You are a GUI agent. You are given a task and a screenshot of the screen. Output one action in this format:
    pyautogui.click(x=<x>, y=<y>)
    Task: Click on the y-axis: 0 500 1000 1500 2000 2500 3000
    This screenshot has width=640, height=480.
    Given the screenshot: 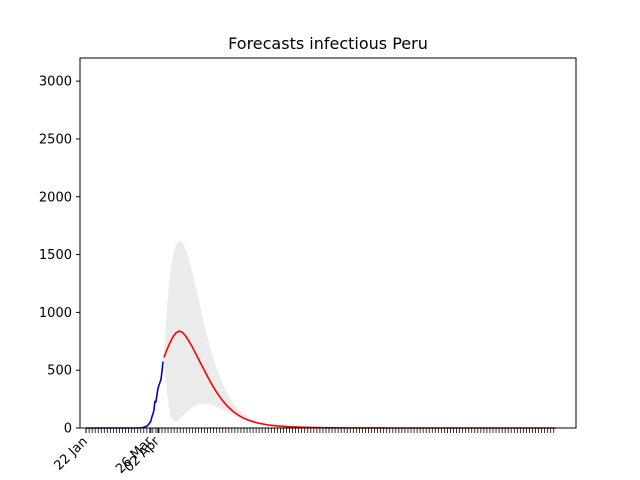 What is the action you would take?
    pyautogui.click(x=59, y=256)
    